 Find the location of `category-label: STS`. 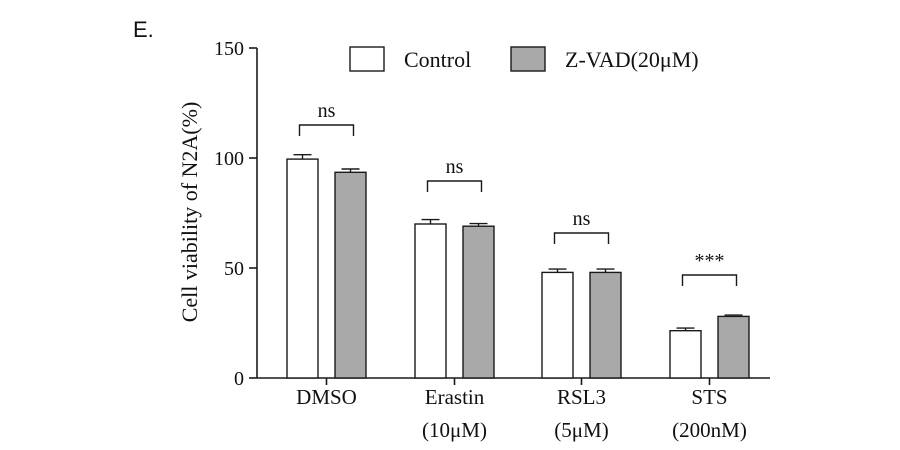

category-label: STS is located at coordinates (709, 397).